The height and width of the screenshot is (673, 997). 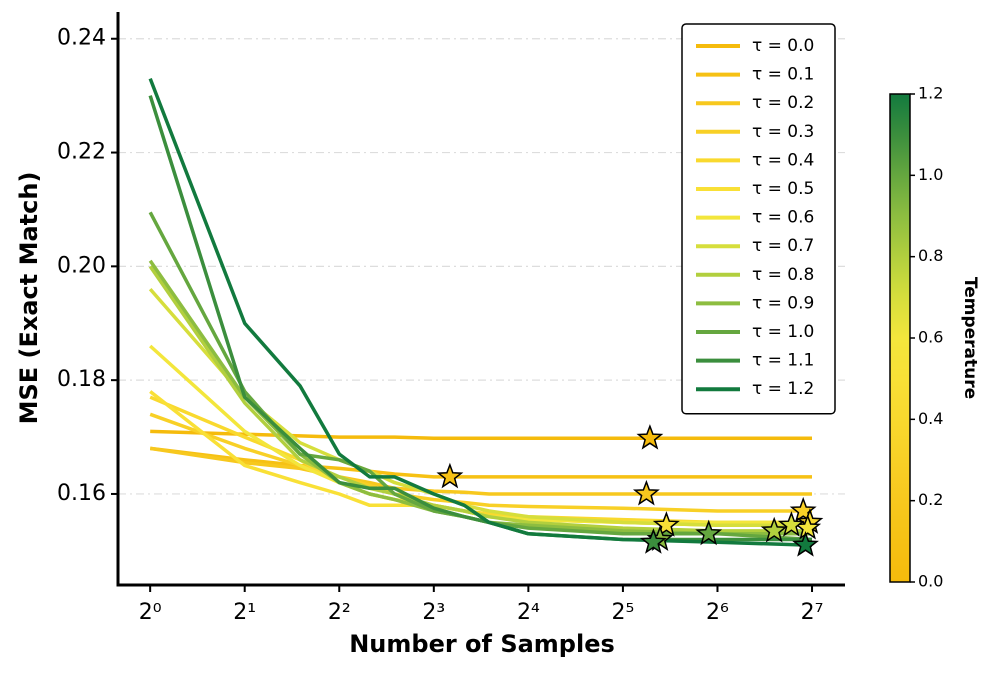 What do you see at coordinates (930, 499) in the screenshot?
I see `colorbar-tick-label: 0.2` at bounding box center [930, 499].